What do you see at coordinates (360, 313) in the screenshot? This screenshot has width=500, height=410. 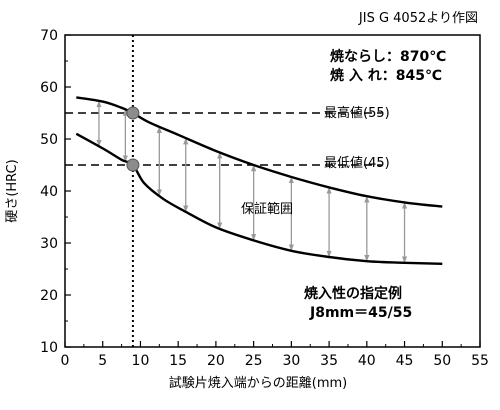 I see `example-value: J8mm＝45/55` at bounding box center [360, 313].